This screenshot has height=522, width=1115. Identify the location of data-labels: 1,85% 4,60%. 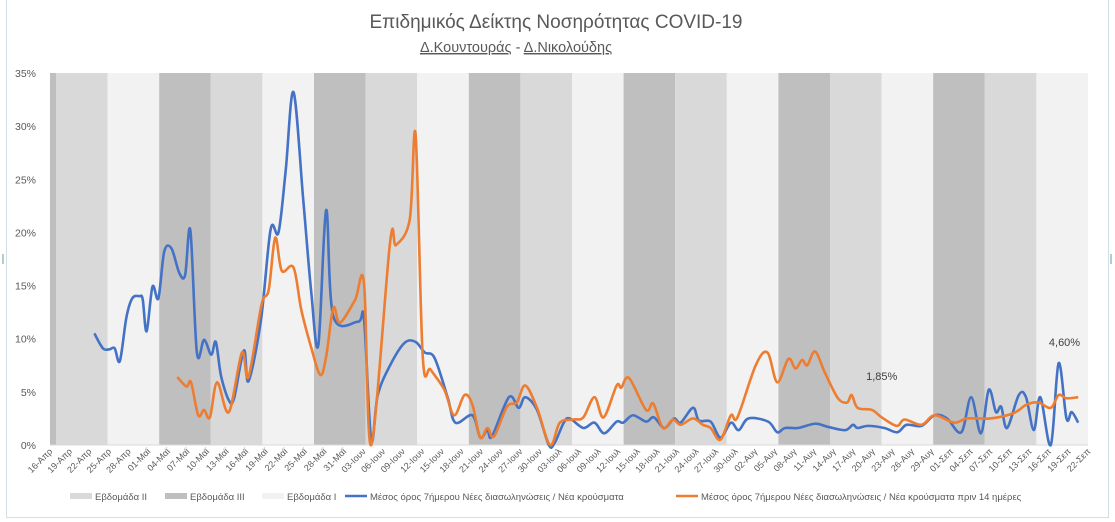
(973, 360).